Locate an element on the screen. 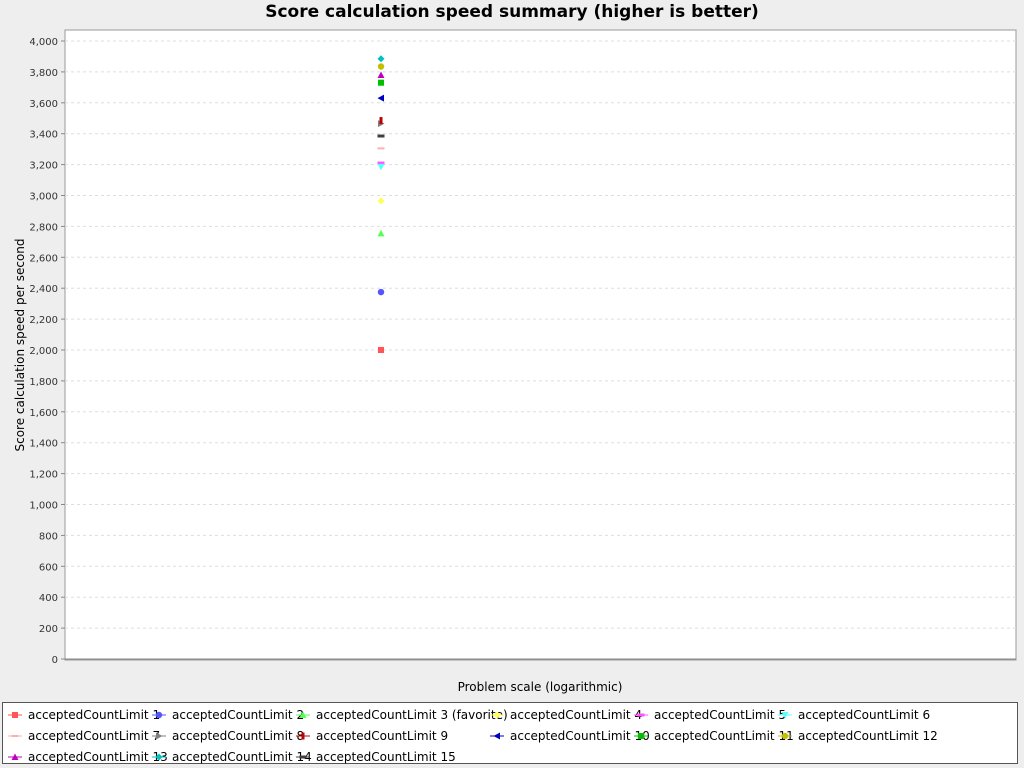 The height and width of the screenshot is (768, 1024). y-tick-label: 2,800 is located at coordinates (43, 227).